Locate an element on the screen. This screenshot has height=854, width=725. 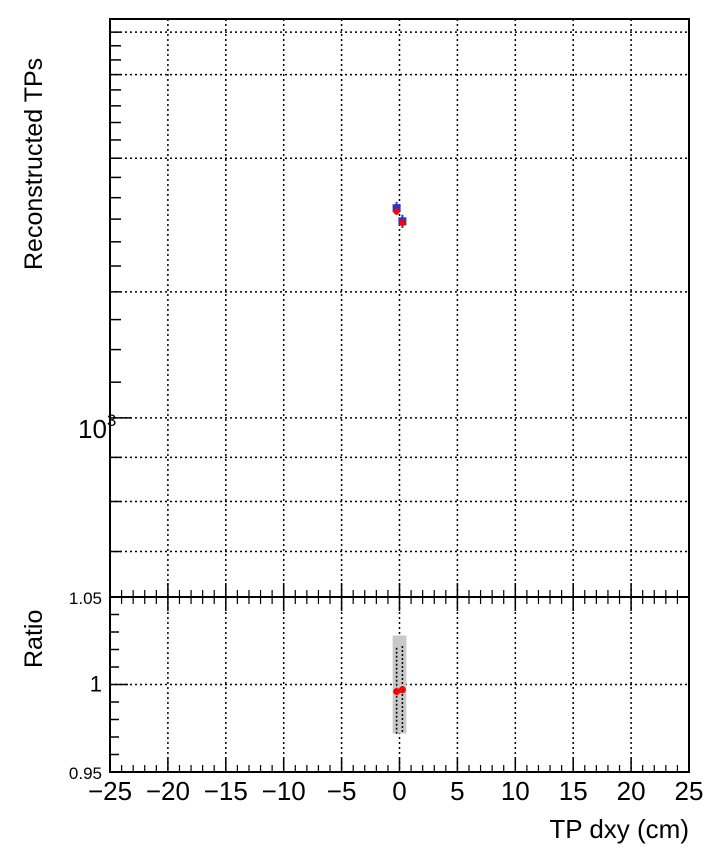
x-axis-label: TP dxy (cm) is located at coordinates (619, 829).